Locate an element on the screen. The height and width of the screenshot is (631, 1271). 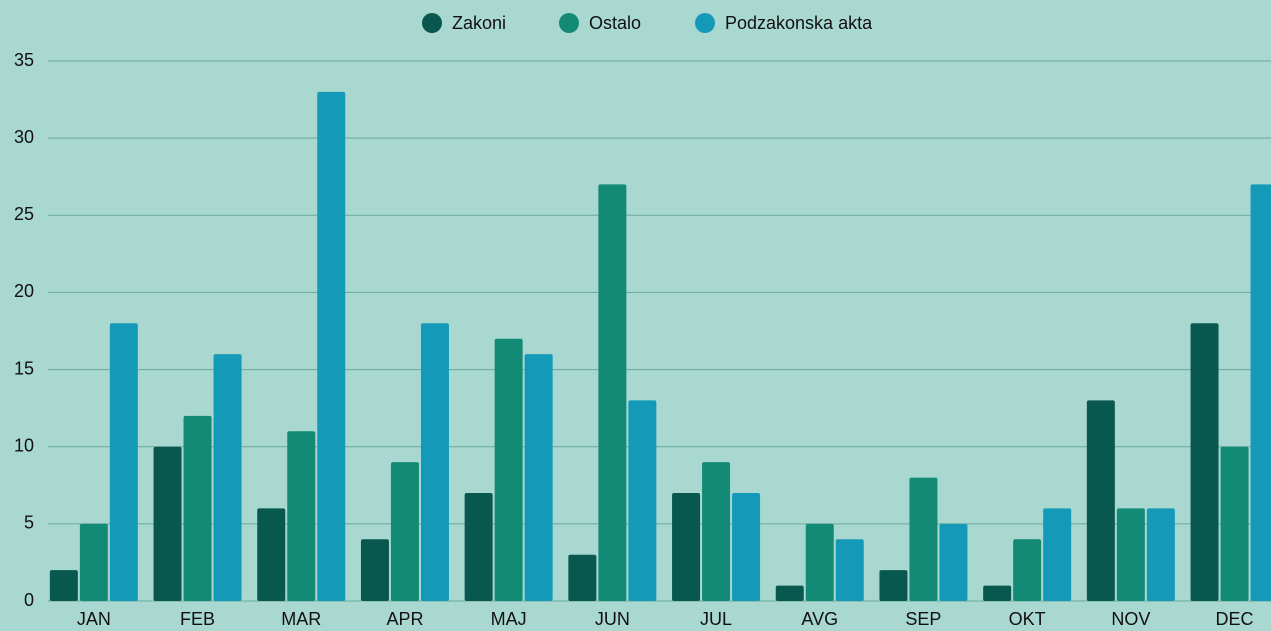
x-tick-label: SEP is located at coordinates (923, 619).